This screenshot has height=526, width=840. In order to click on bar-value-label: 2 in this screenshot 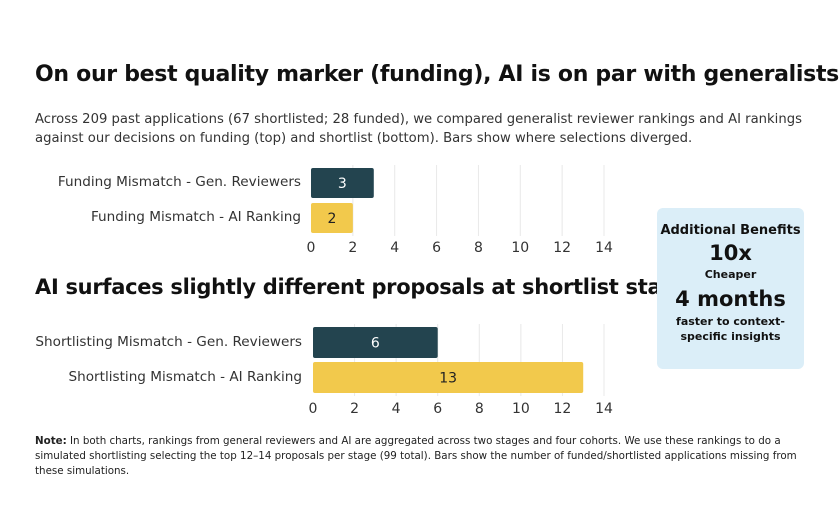, I will do `click(331, 219)`.